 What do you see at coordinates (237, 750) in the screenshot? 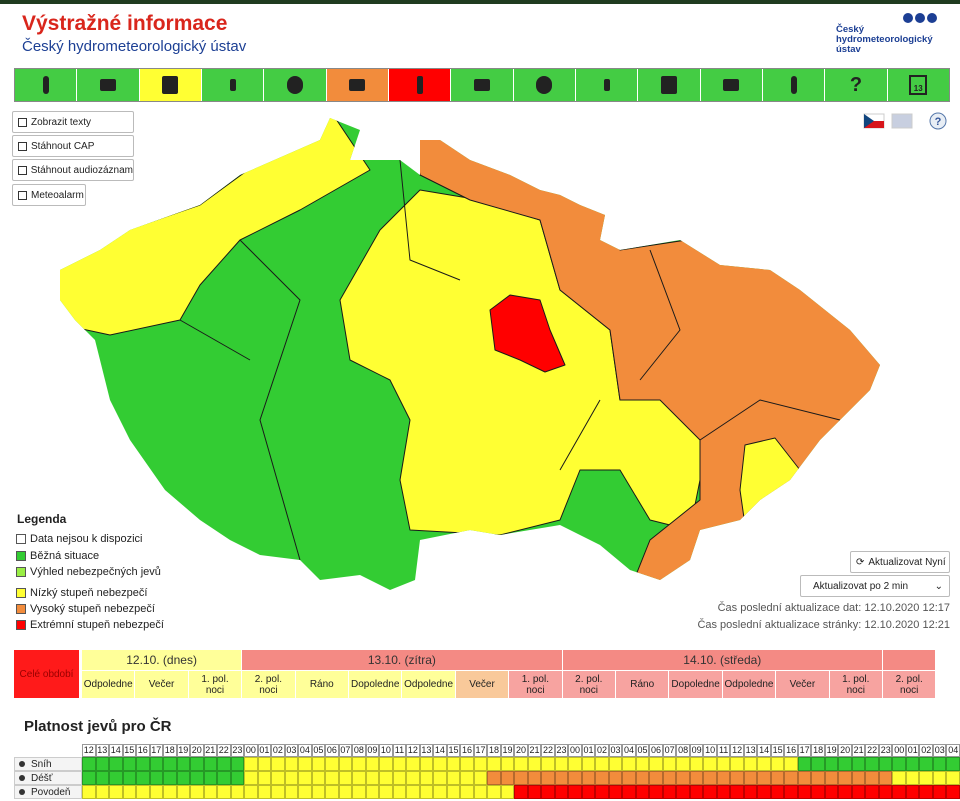
I see `hour-label: 23` at bounding box center [237, 750].